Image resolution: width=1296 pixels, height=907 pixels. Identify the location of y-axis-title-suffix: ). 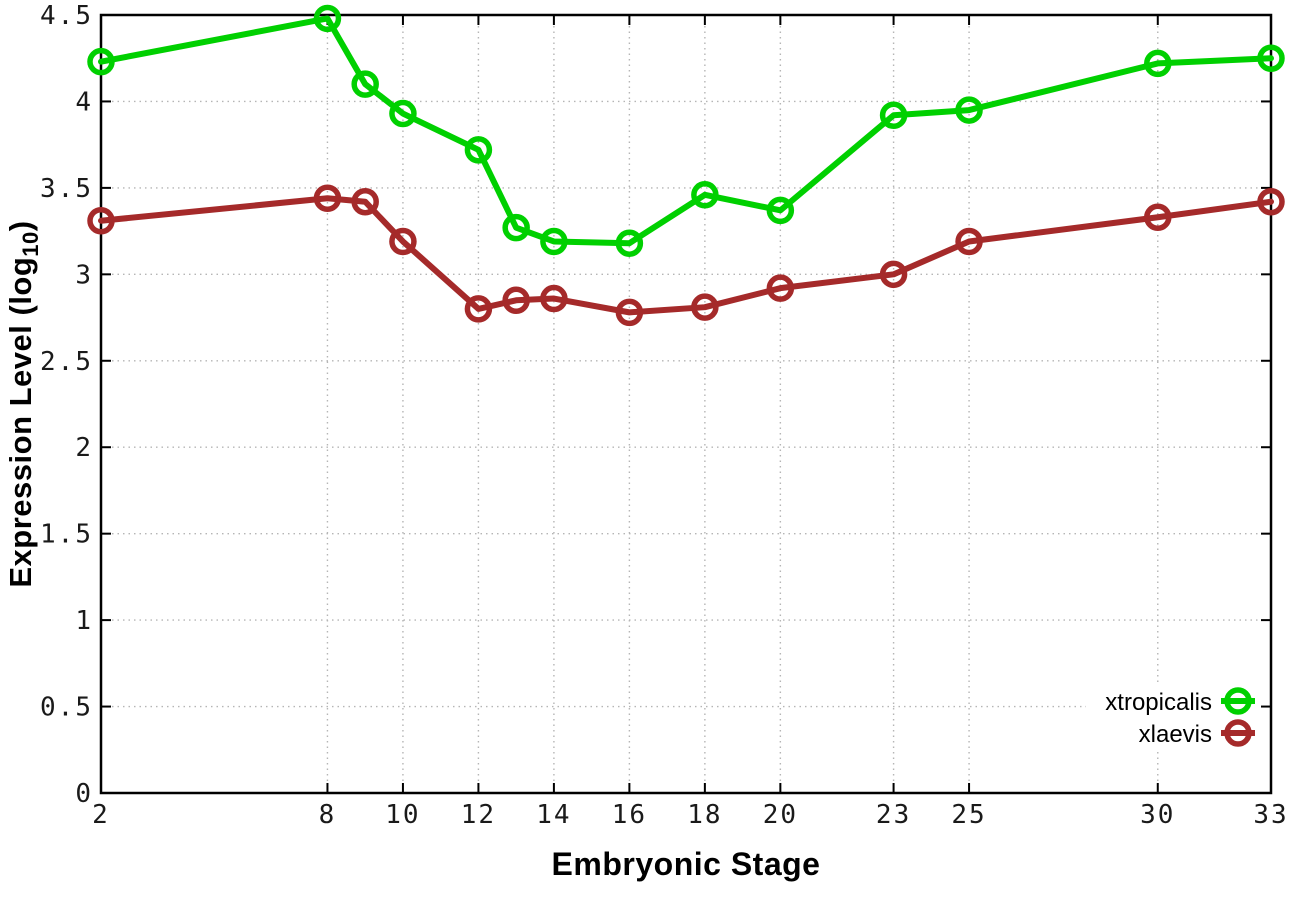
(20, 226).